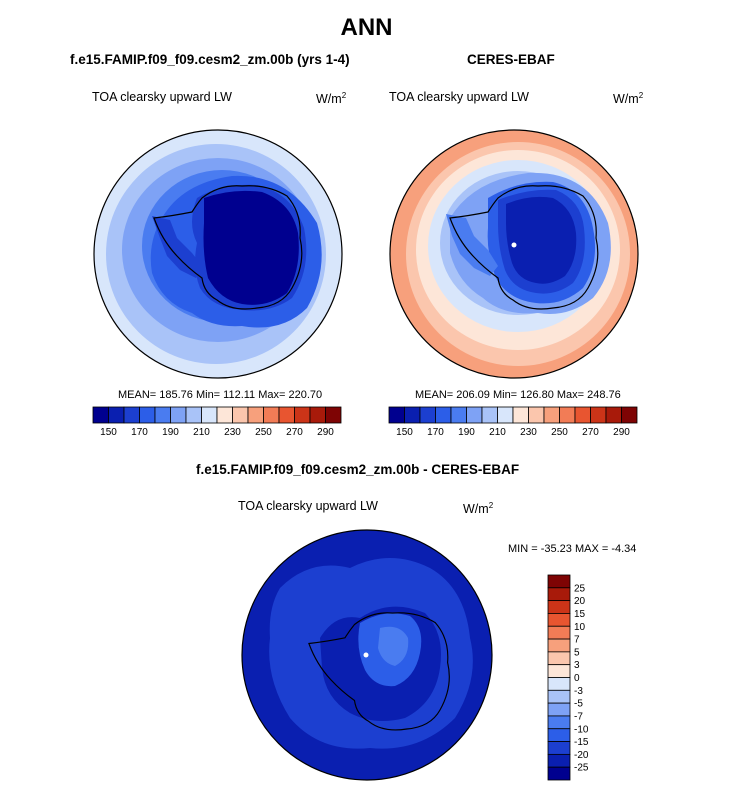 The image size is (733, 788). I want to click on panel1-polar-map, so click(218, 254).